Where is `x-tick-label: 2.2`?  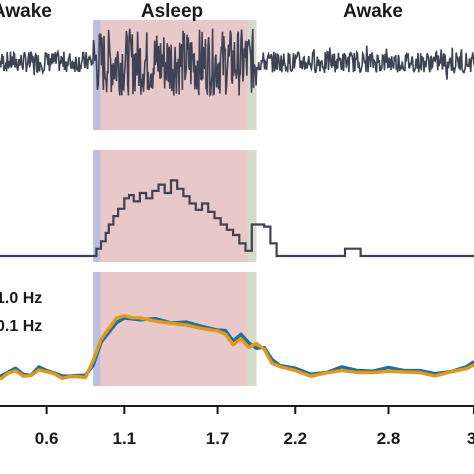
x-tick-label: 2.2 is located at coordinates (295, 438).